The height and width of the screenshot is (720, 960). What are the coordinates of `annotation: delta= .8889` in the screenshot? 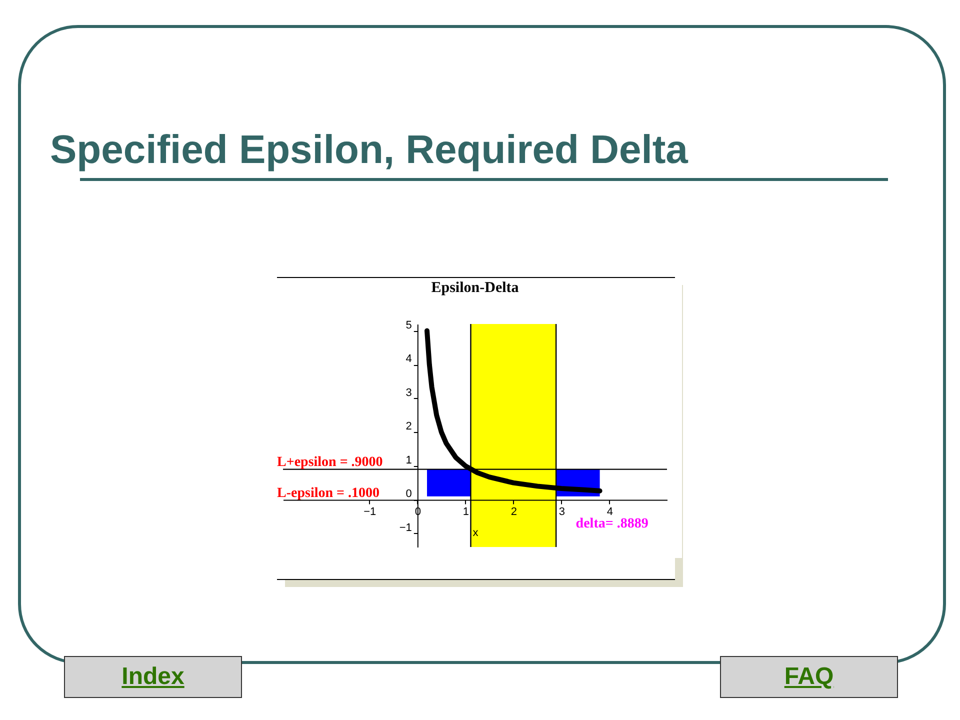 It's located at (612, 524).